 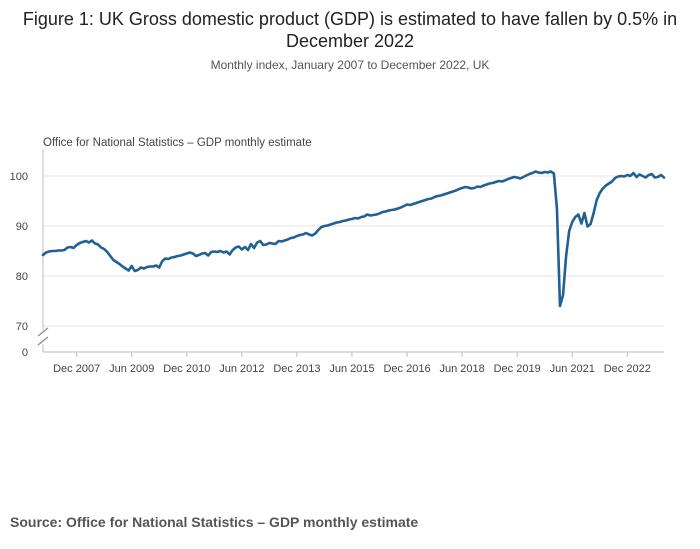 I want to click on x-tick-label: Jun 2021, so click(x=572, y=369).